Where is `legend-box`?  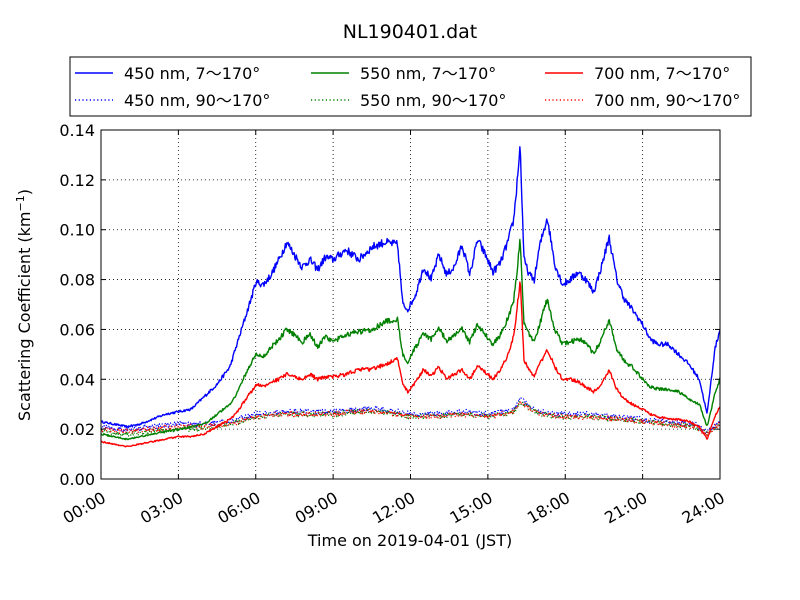 legend-box is located at coordinates (410, 86).